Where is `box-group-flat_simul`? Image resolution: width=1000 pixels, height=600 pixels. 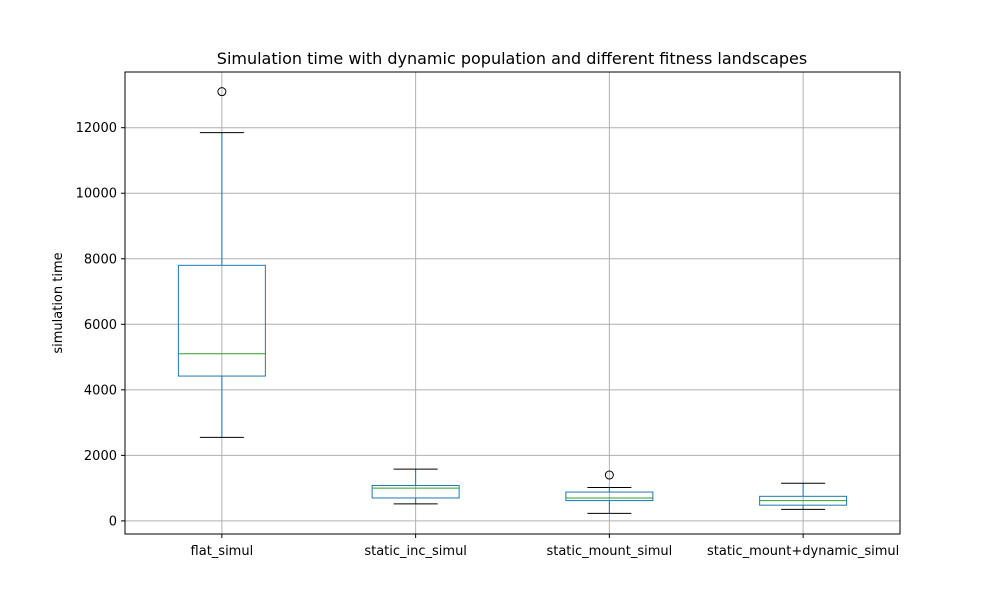 box-group-flat_simul is located at coordinates (221, 262).